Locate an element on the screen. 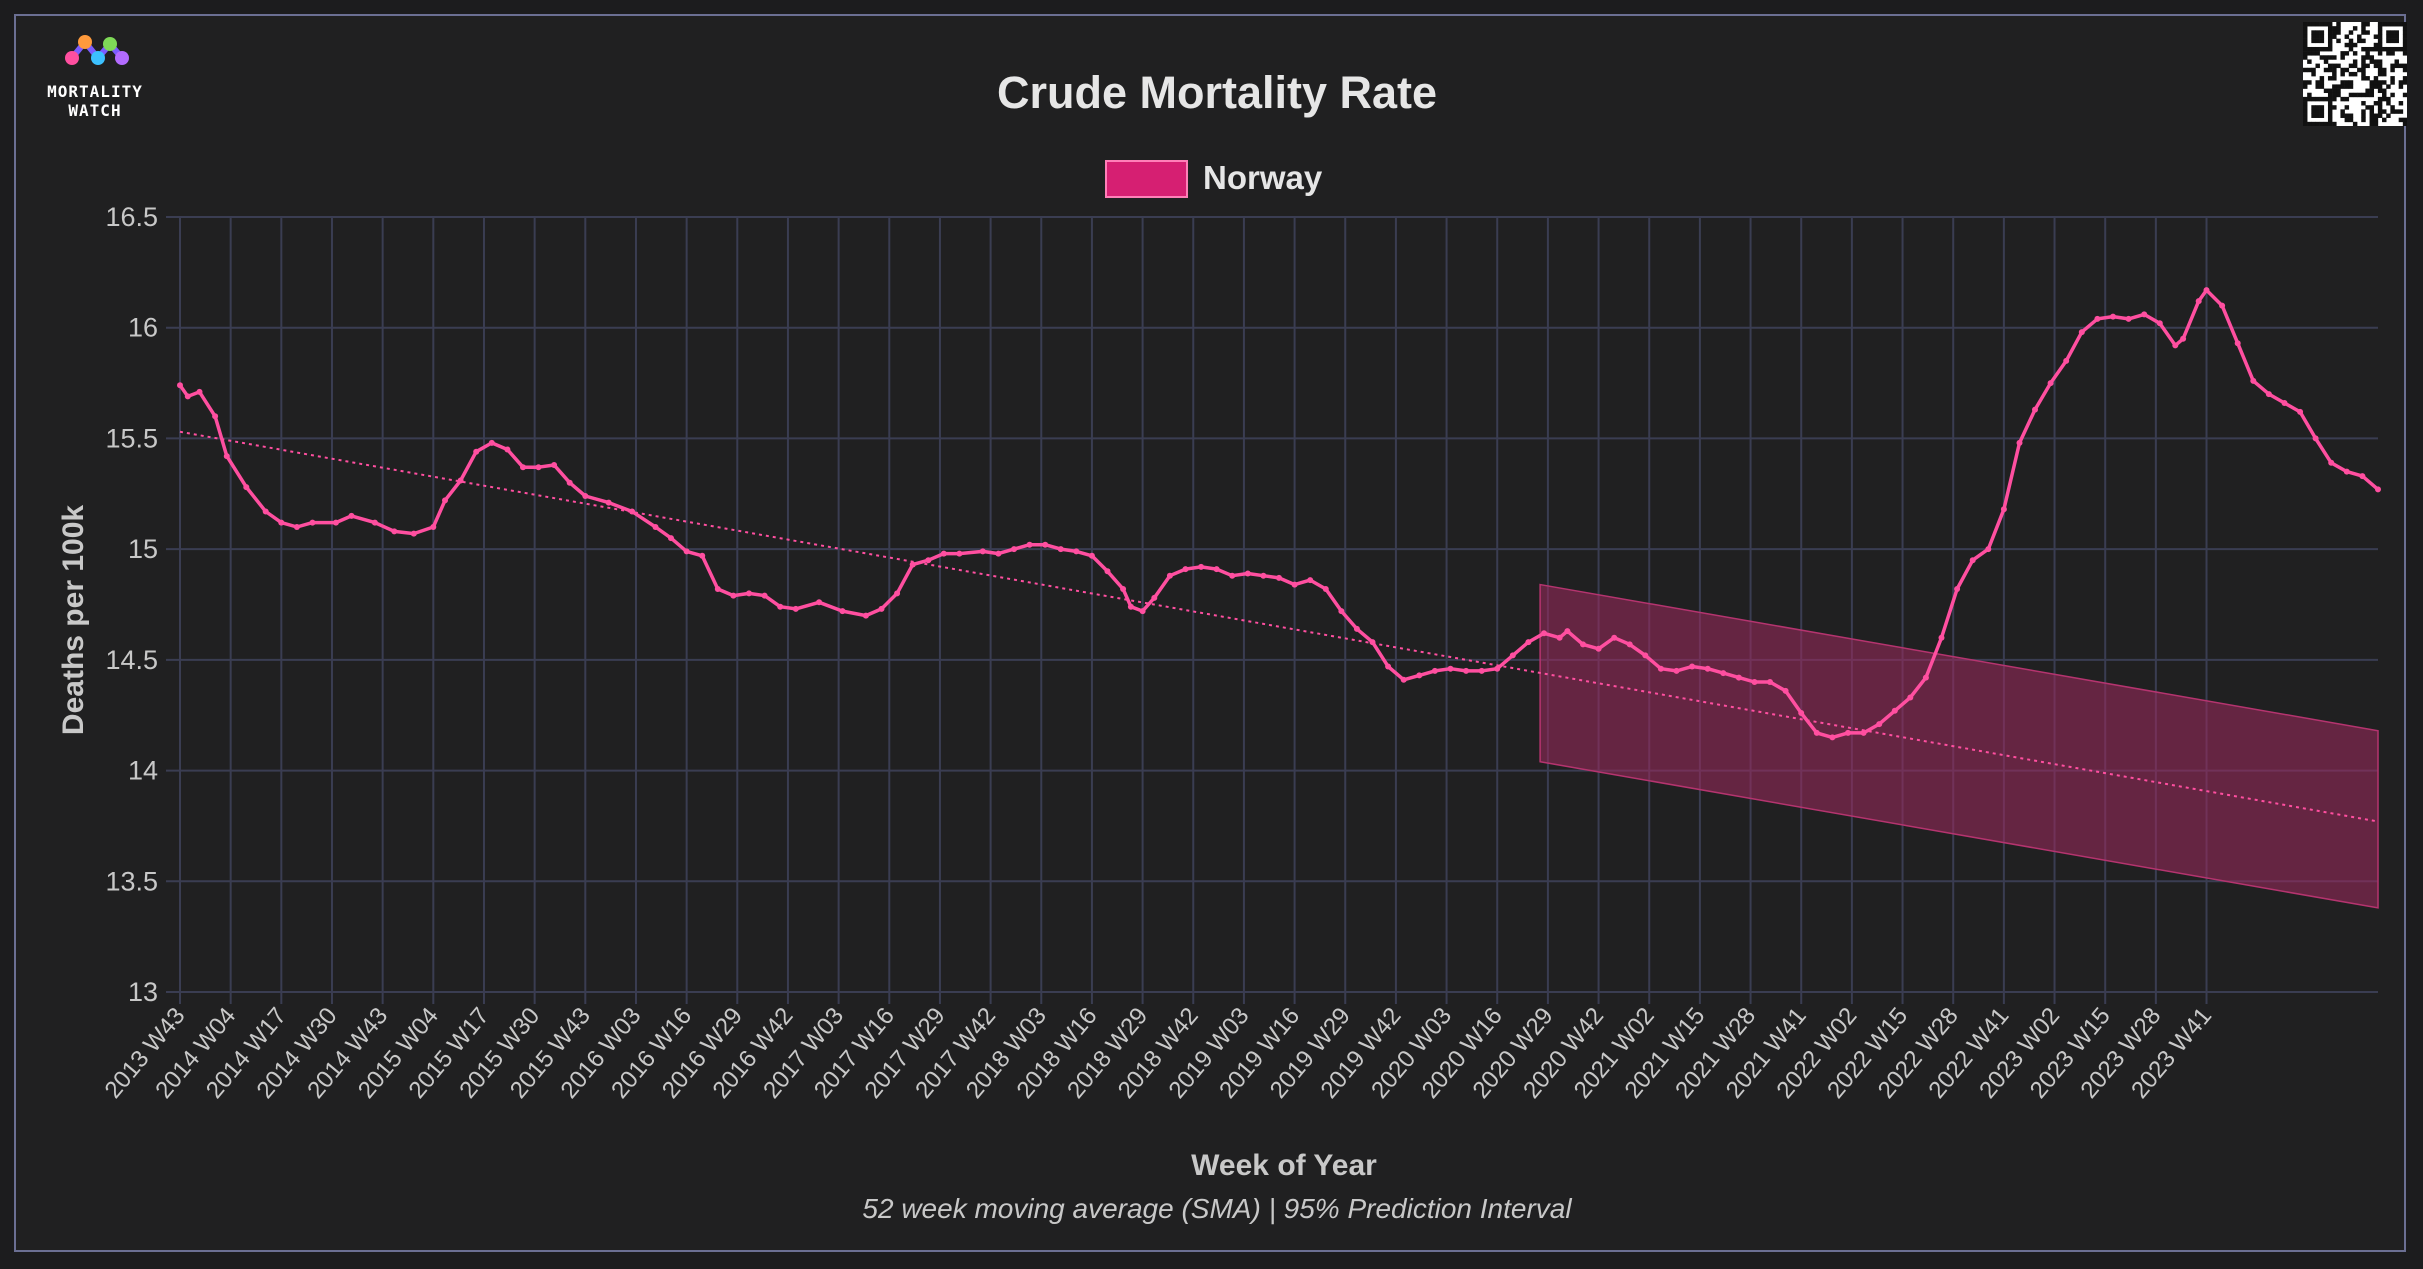 The height and width of the screenshot is (1269, 2423). qr-code is located at coordinates (2355, 74).